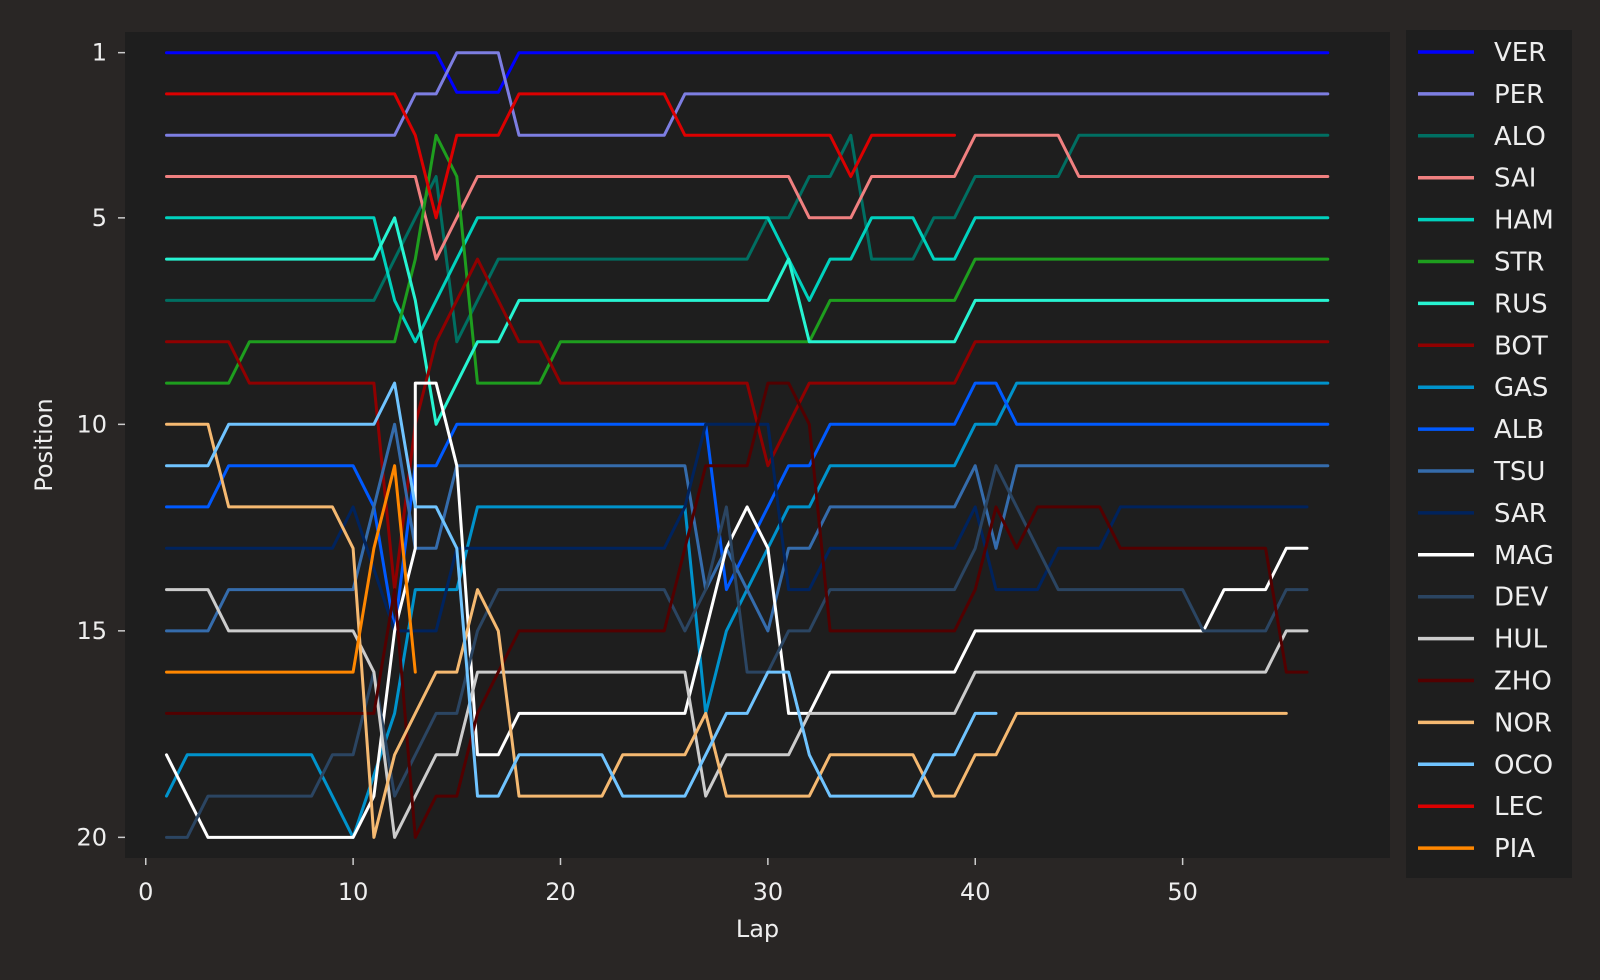  I want to click on legend-label-sar: SAR, so click(1520, 514).